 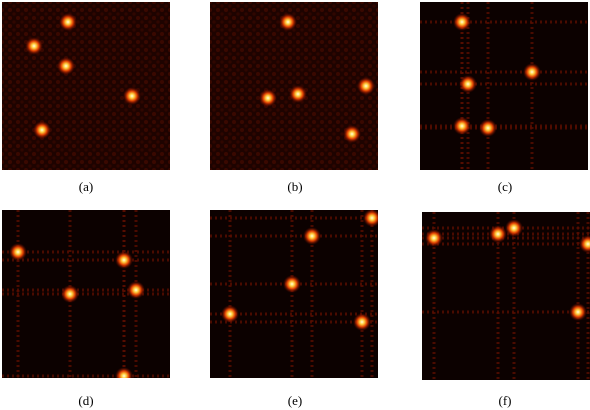 What do you see at coordinates (86, 186) in the screenshot?
I see `caption: (a)` at bounding box center [86, 186].